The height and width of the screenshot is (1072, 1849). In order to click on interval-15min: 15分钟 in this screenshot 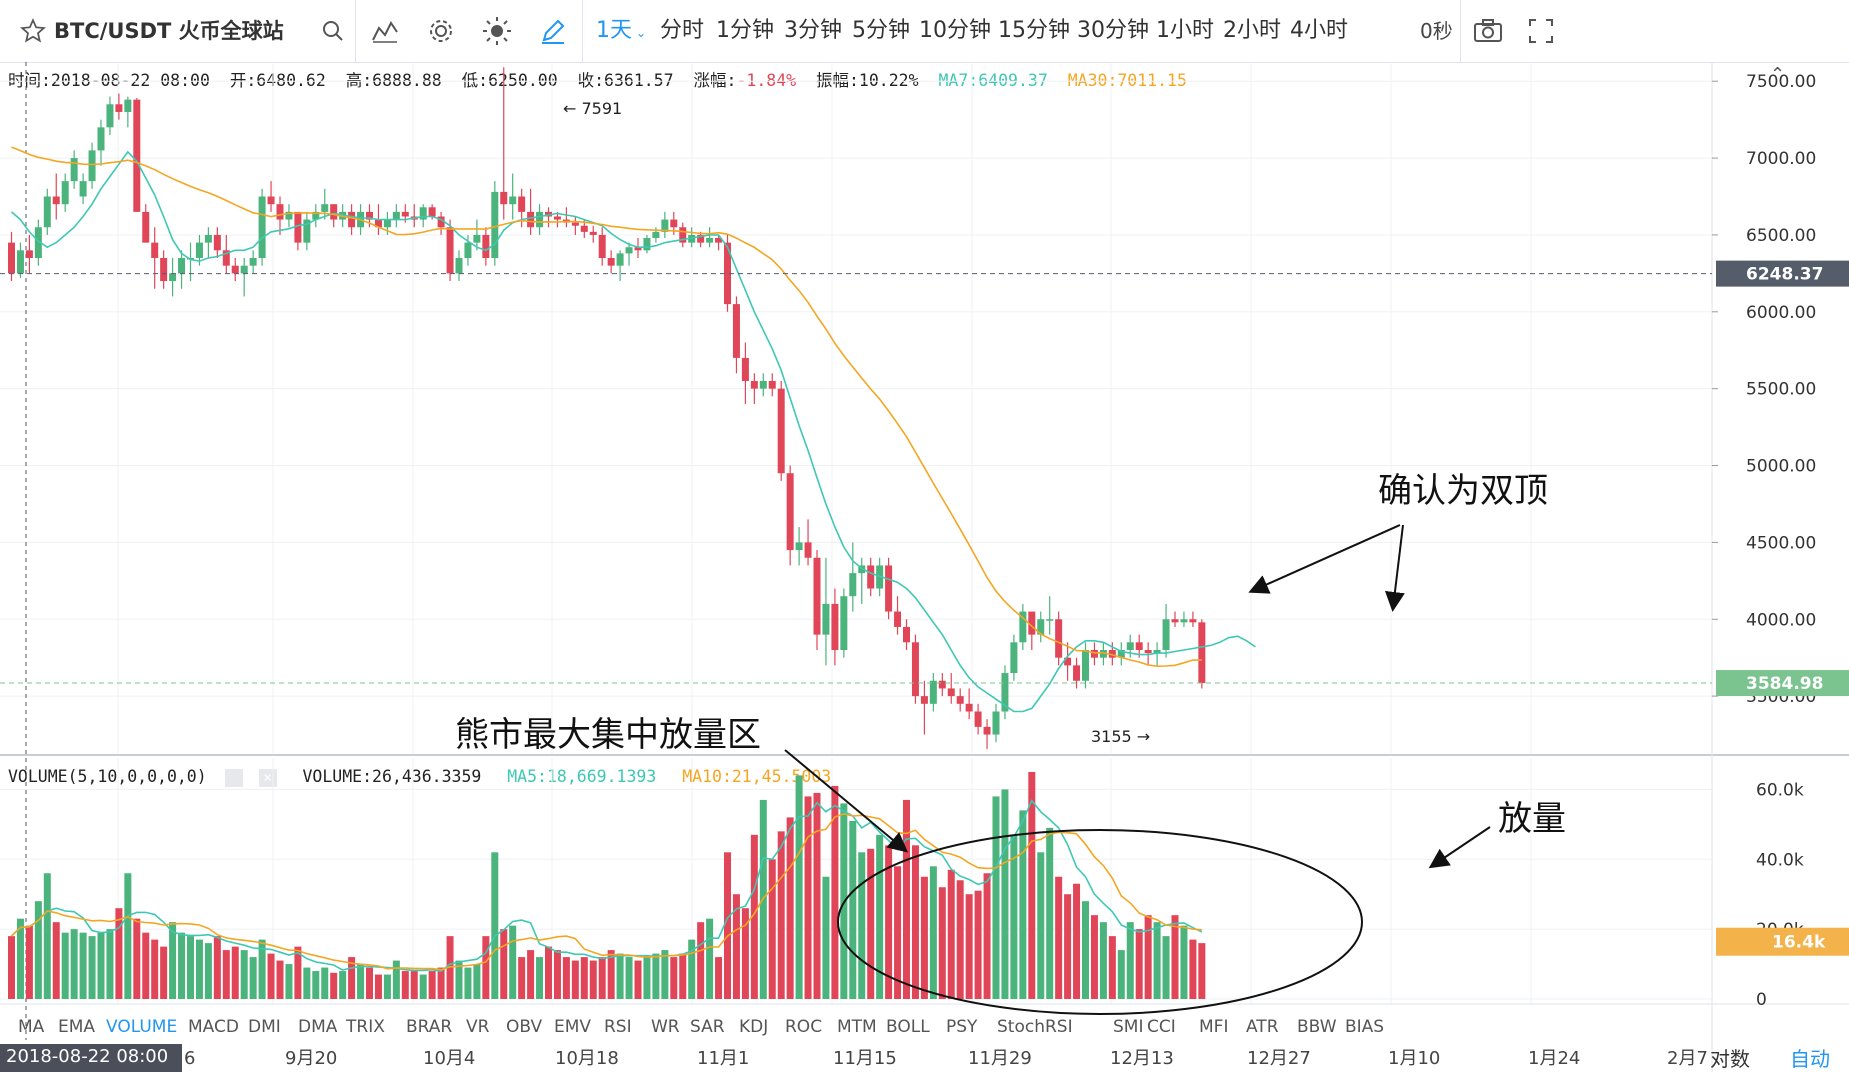, I will do `click(1034, 30)`.